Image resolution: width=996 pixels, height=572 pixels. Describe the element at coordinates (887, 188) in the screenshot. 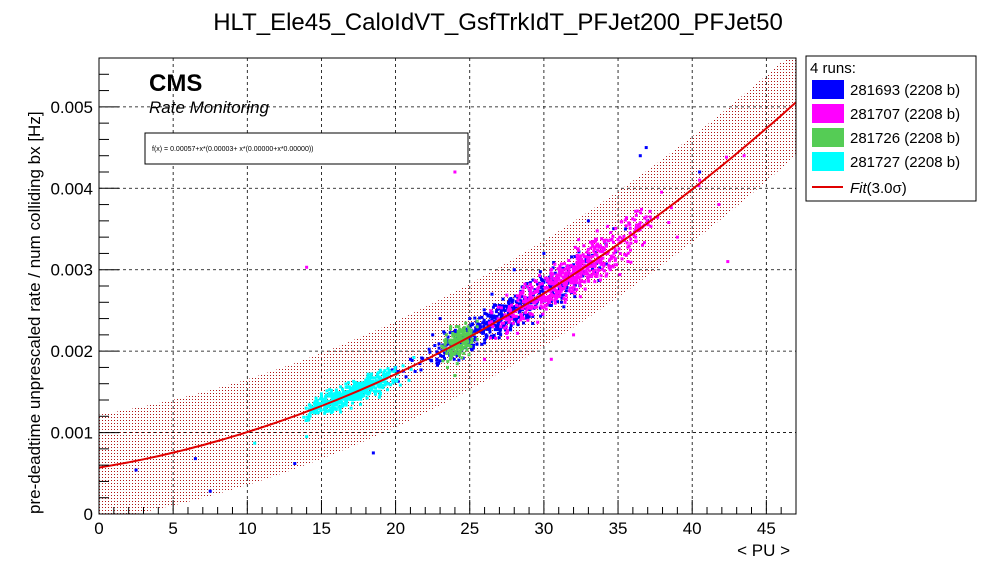

I see `legend-fit-suffix: (3.0σ)` at that location.